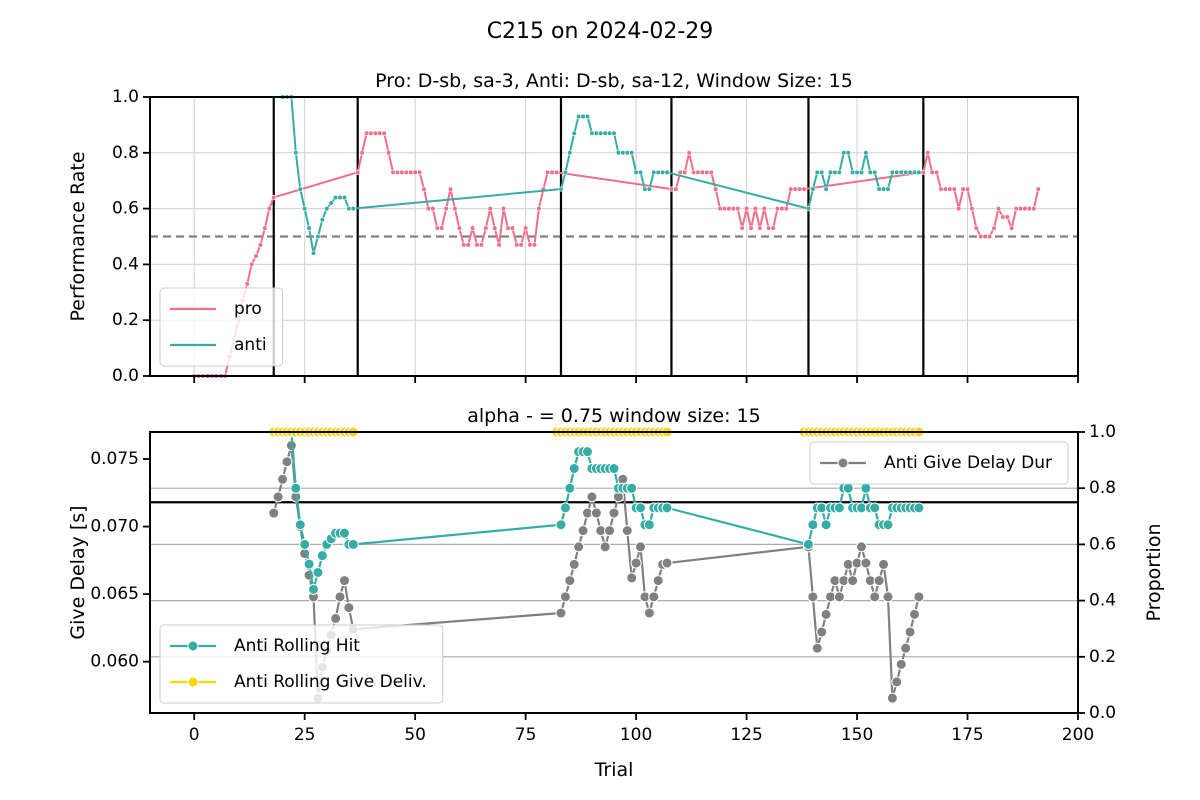 The width and height of the screenshot is (1200, 800). Describe the element at coordinates (1102, 713) in the screenshot. I see `y2-tick-label: 0.0` at that location.